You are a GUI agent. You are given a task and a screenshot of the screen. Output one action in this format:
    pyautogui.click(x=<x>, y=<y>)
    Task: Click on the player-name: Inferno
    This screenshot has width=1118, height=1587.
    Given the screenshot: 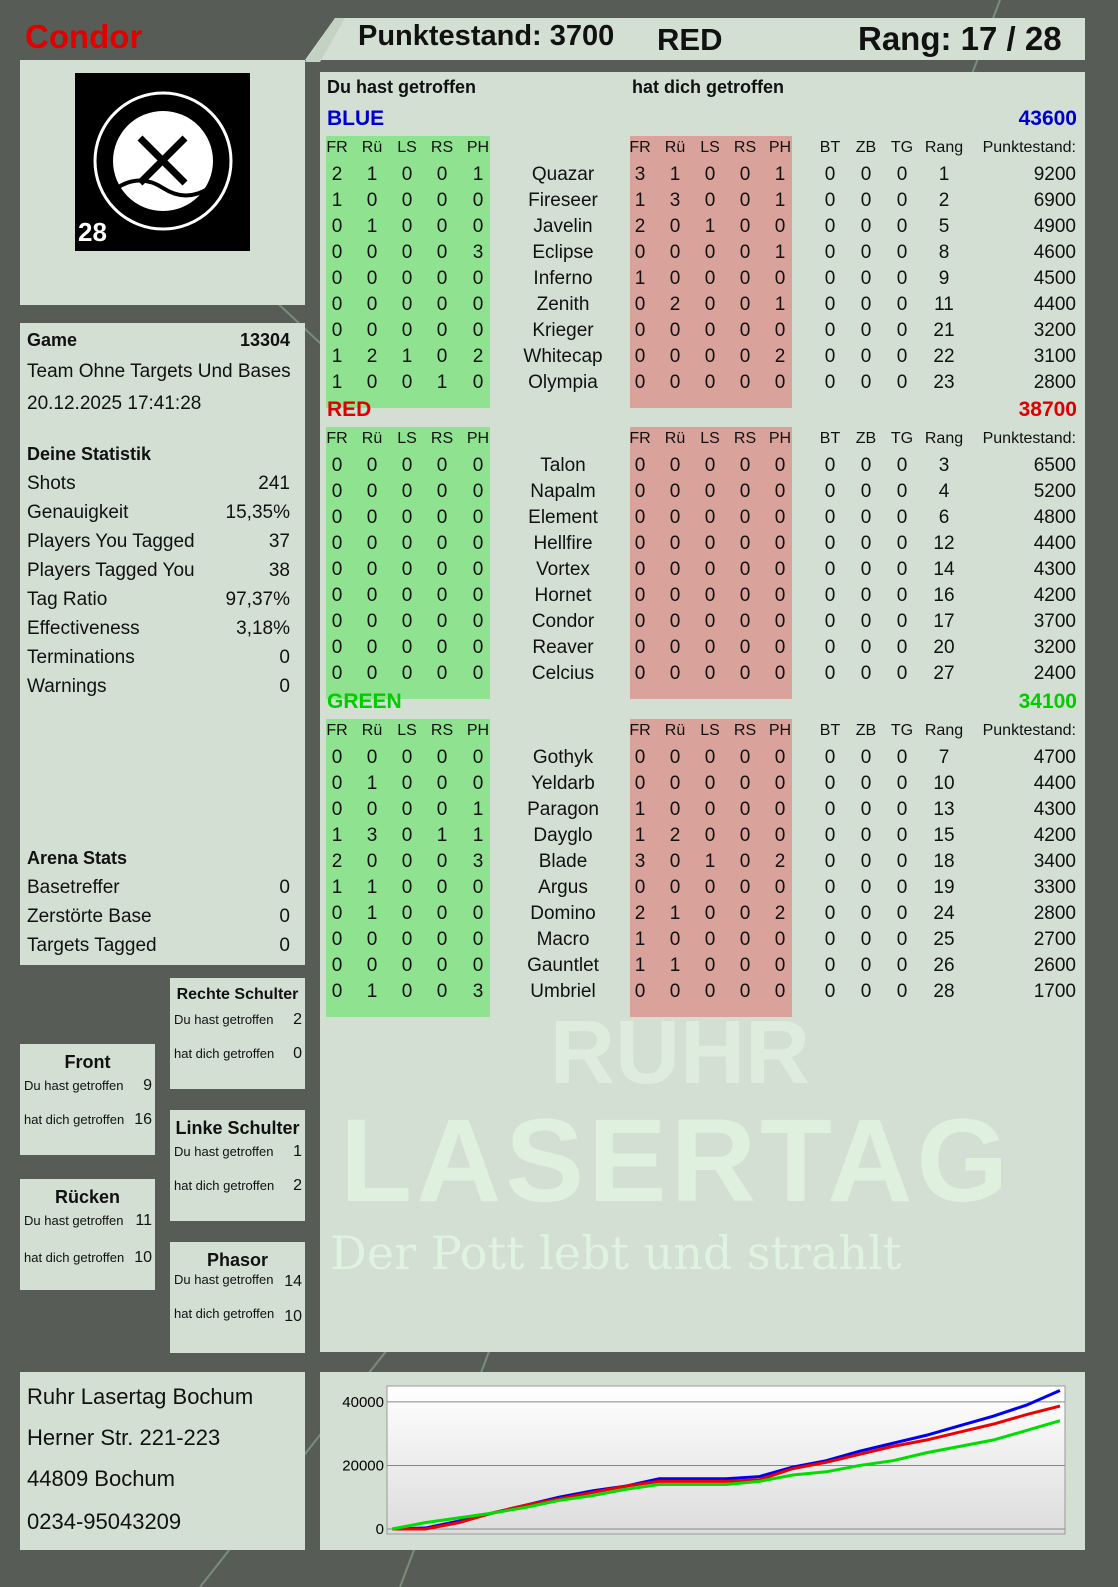 What is the action you would take?
    pyautogui.click(x=563, y=278)
    